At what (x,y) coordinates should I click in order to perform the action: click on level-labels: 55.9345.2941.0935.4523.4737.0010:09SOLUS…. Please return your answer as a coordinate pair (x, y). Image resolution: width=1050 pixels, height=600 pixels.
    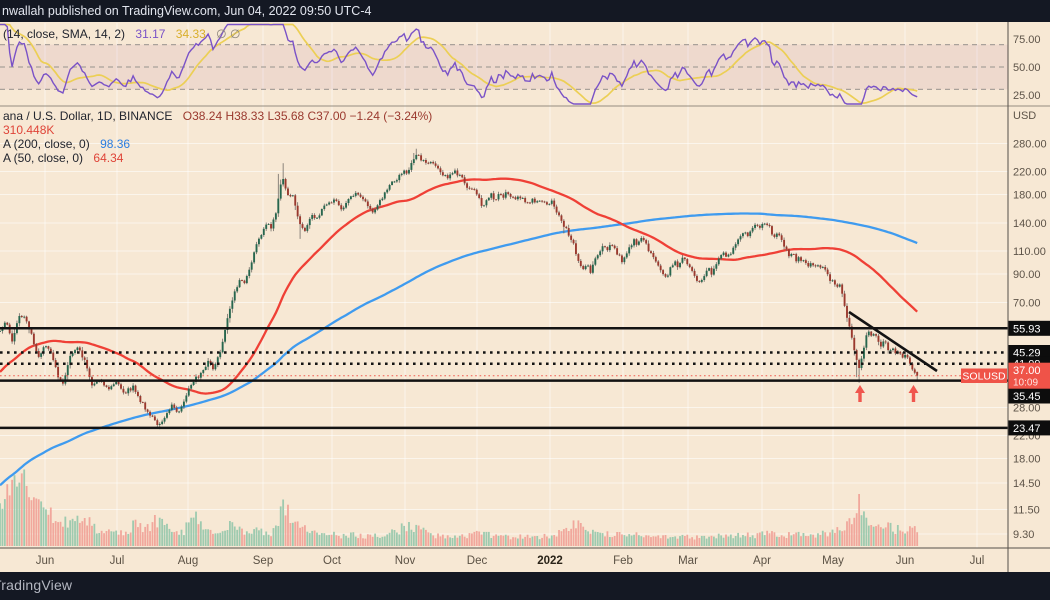
    Looking at the image, I should click on (1005, 378).